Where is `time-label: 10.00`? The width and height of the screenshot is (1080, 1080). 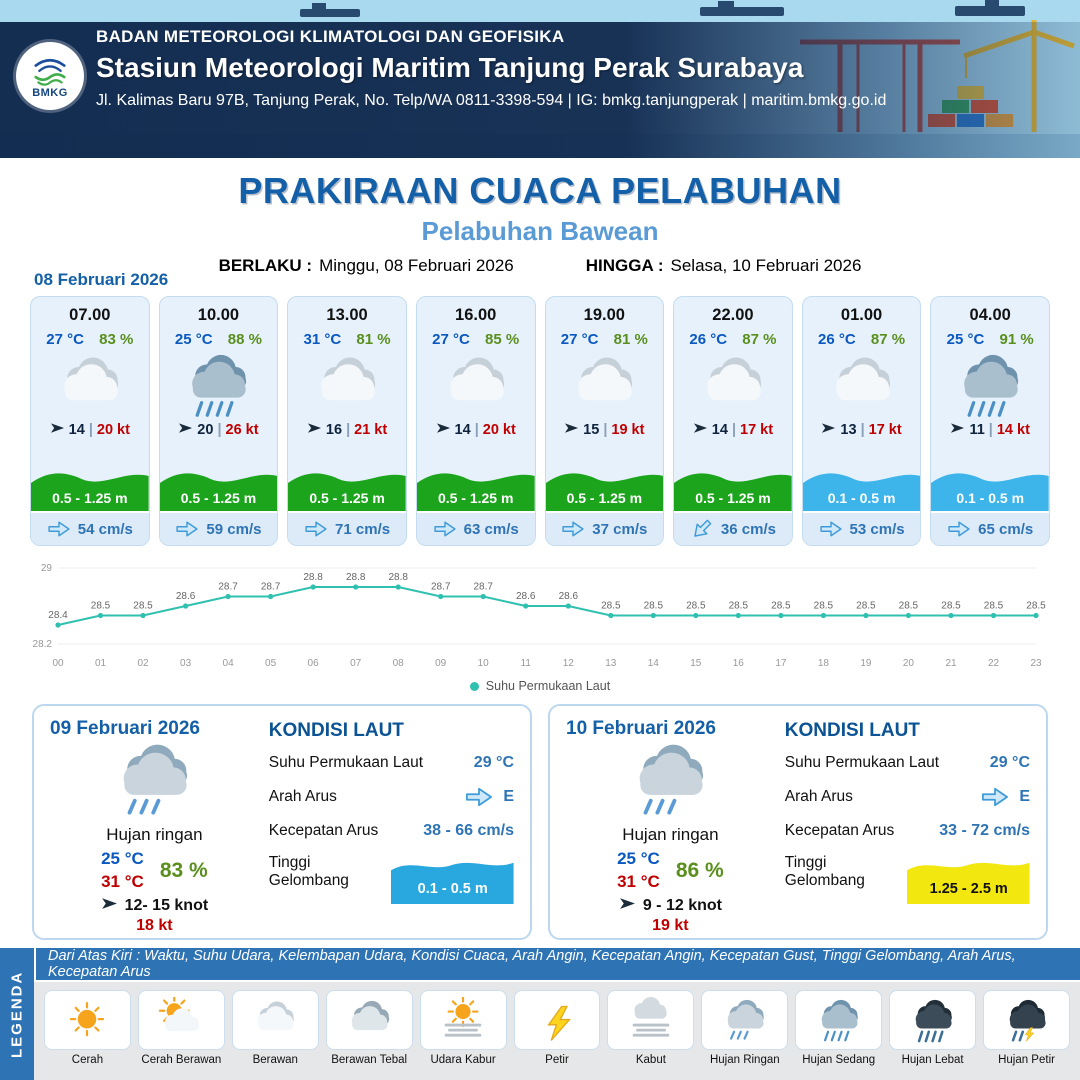
time-label: 10.00 is located at coordinates (218, 315).